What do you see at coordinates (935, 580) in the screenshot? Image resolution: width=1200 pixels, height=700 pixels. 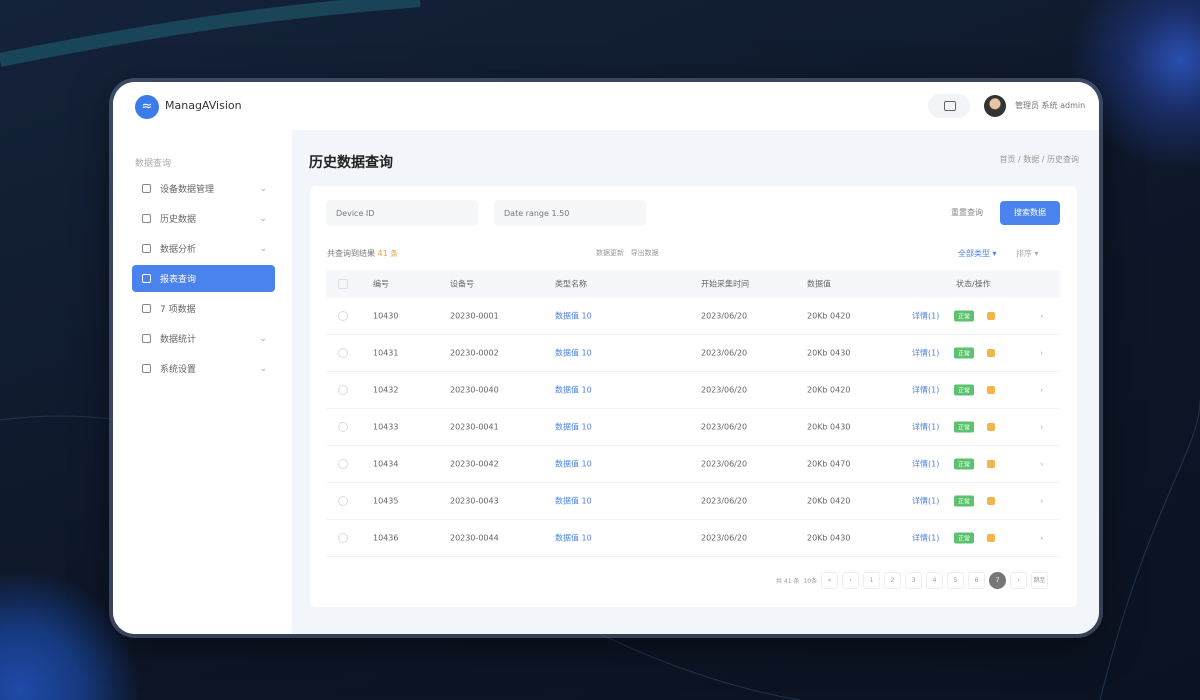 I see `page-button: 4` at bounding box center [935, 580].